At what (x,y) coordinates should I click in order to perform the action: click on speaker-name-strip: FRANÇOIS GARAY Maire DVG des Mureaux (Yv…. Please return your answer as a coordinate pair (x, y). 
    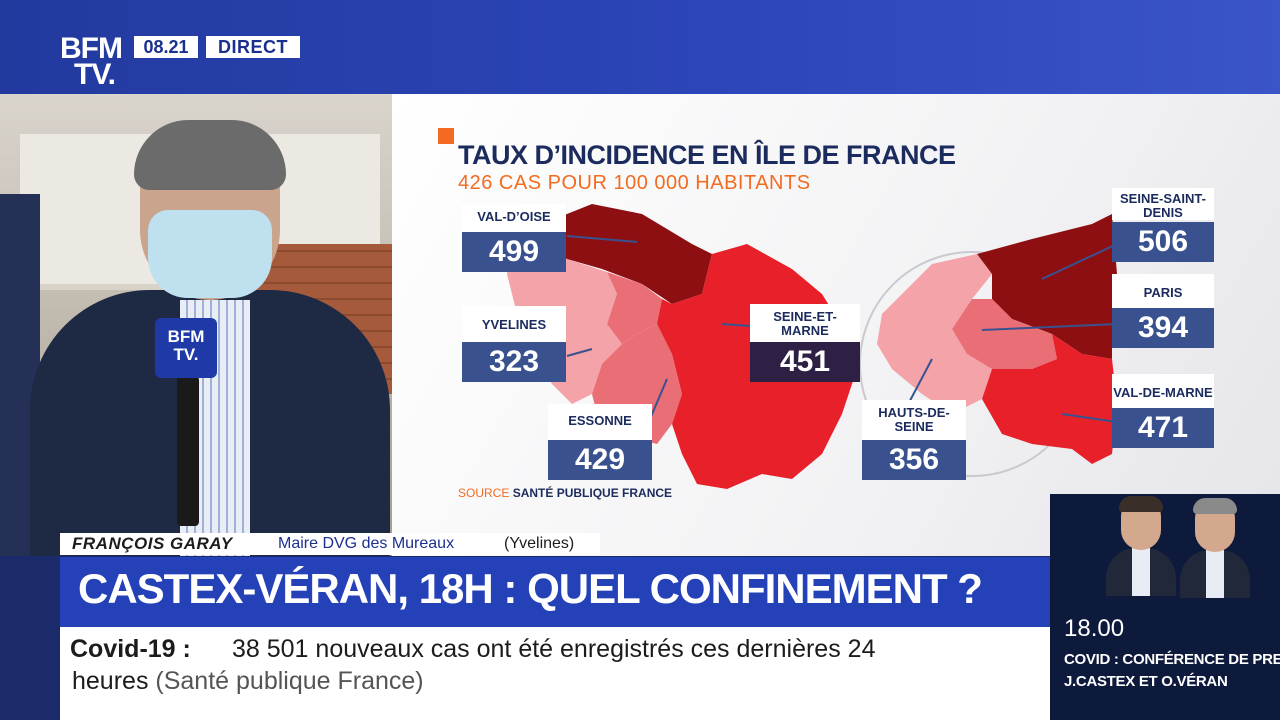
    Looking at the image, I should click on (330, 544).